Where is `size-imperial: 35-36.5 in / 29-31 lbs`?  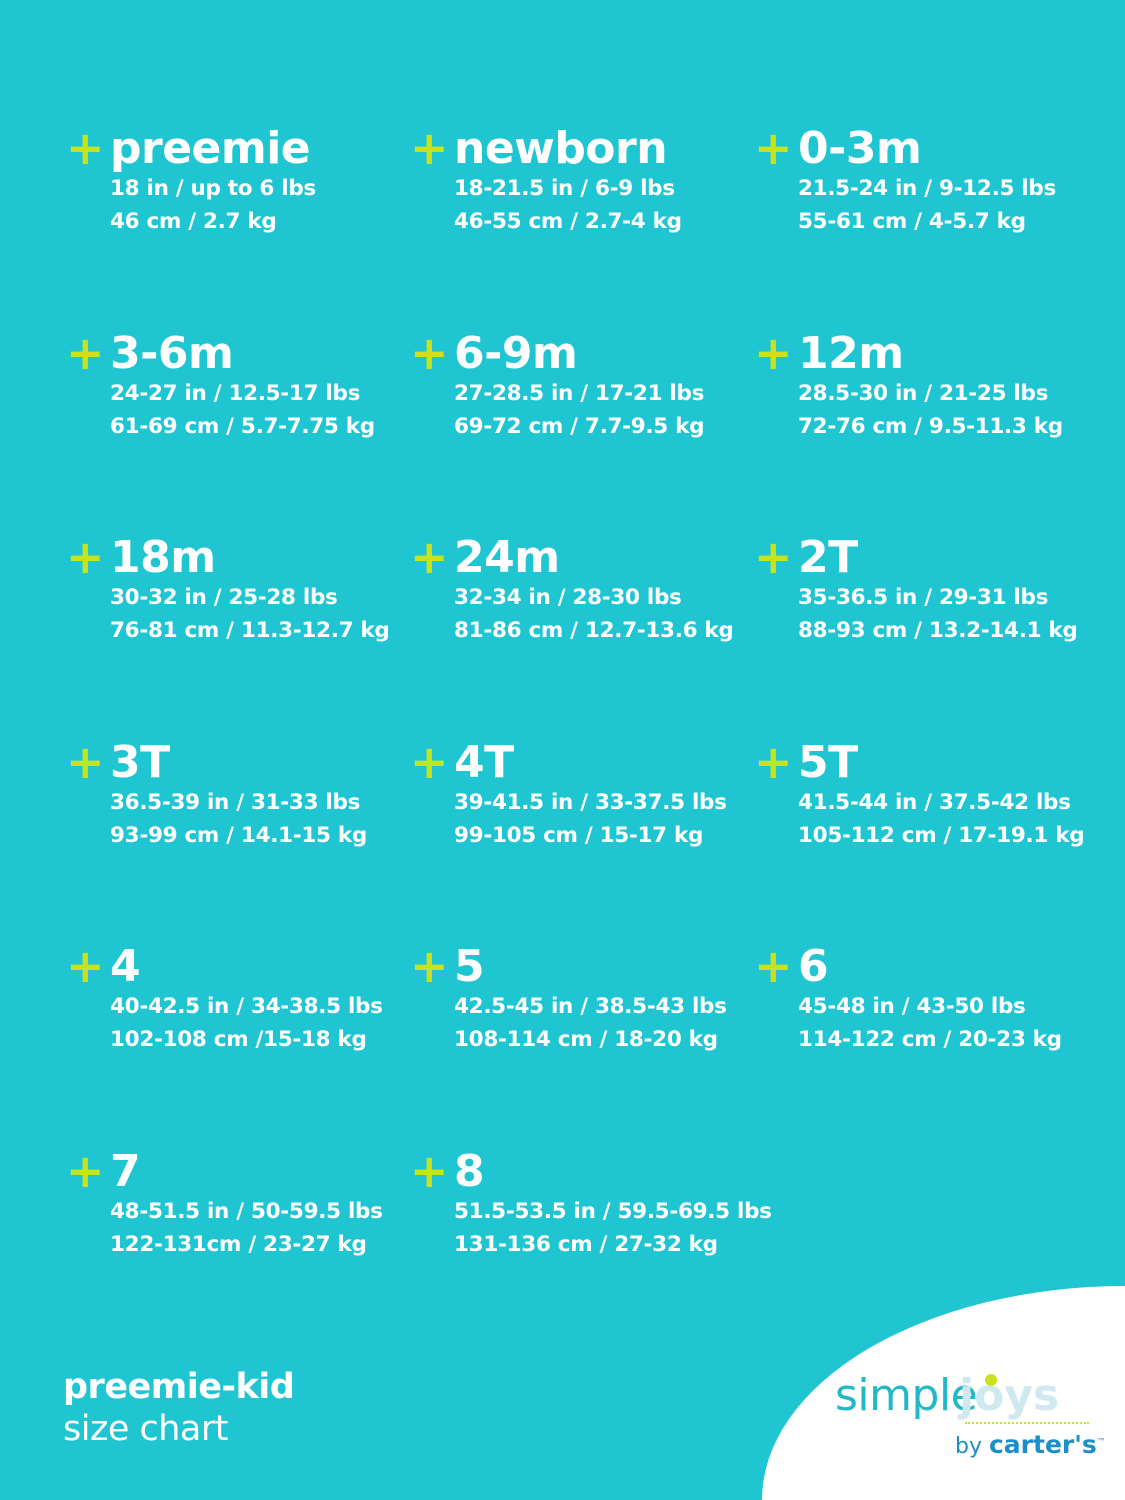 size-imperial: 35-36.5 in / 29-31 lbs is located at coordinates (923, 597).